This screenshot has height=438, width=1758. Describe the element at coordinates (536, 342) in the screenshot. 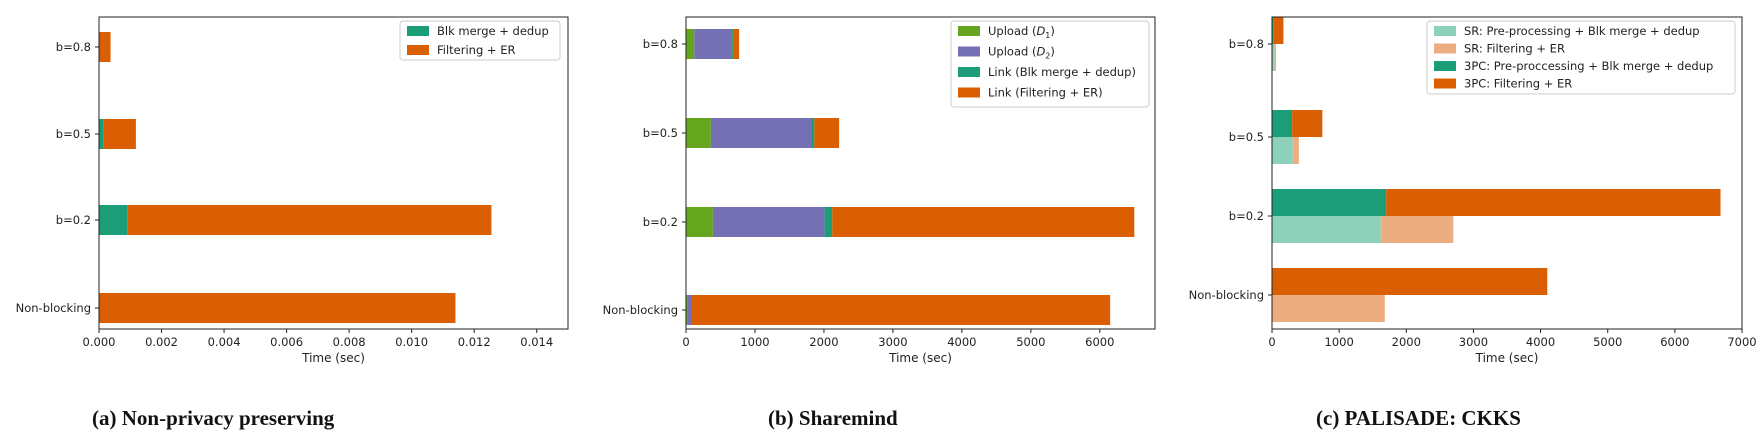

I see `x-tick-label: 0.014` at that location.